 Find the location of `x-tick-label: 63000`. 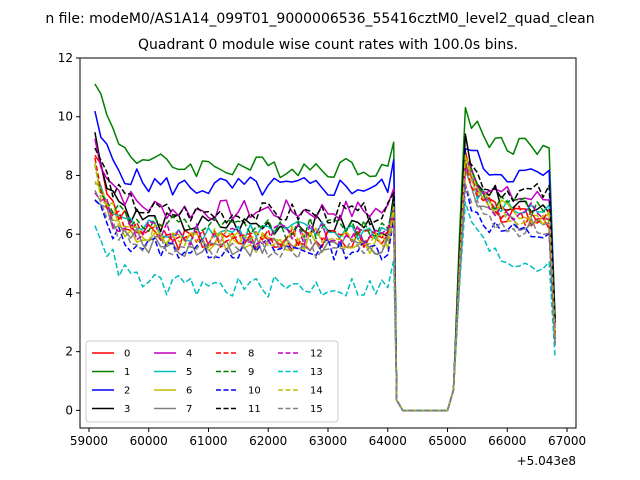

x-tick-label: 63000 is located at coordinates (328, 441).